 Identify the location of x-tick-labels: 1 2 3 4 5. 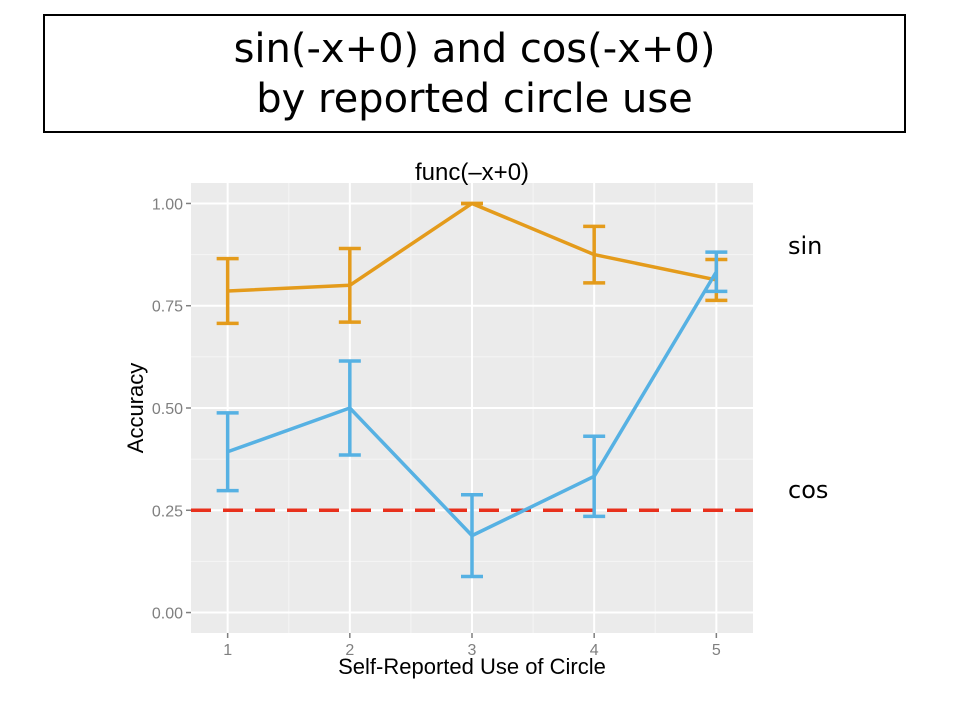
(472, 646).